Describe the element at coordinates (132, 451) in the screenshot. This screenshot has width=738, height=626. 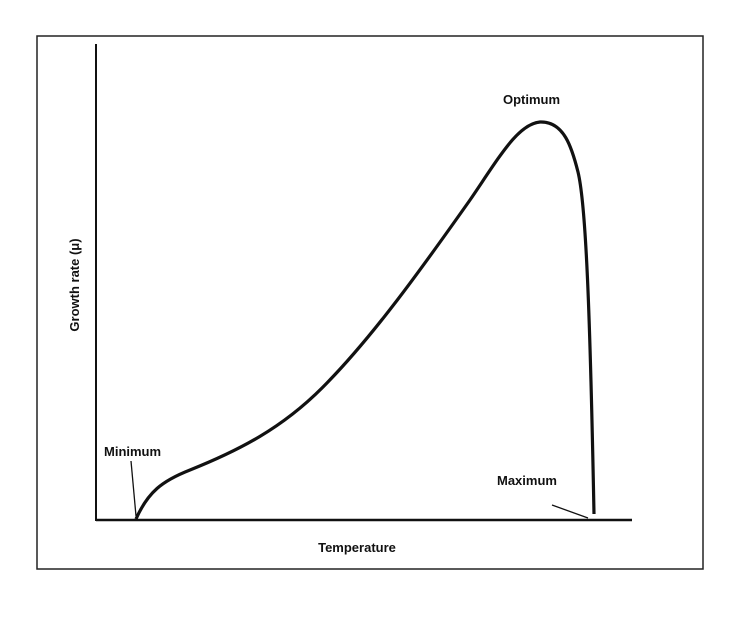
I see `minimum-label: Minimum` at that location.